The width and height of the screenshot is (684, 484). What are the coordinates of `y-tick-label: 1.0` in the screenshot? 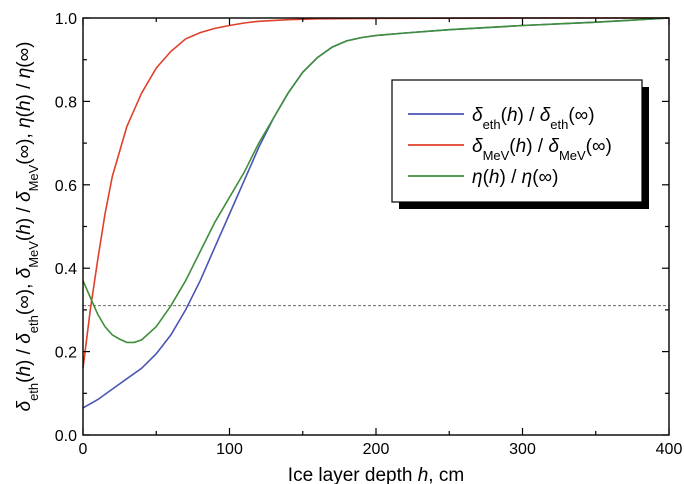 It's located at (66, 19).